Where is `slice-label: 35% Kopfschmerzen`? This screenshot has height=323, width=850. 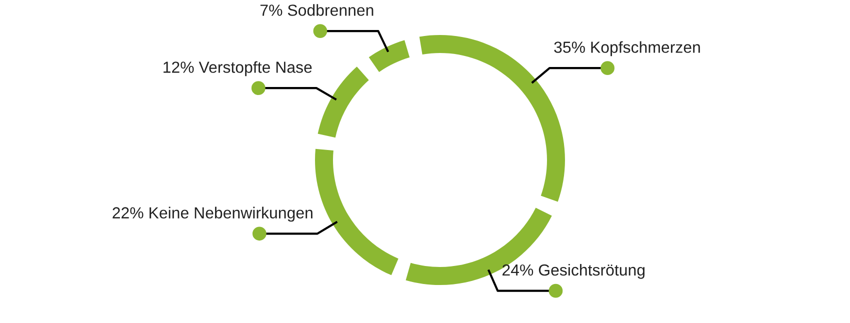 slice-label: 35% Kopfschmerzen is located at coordinates (627, 48).